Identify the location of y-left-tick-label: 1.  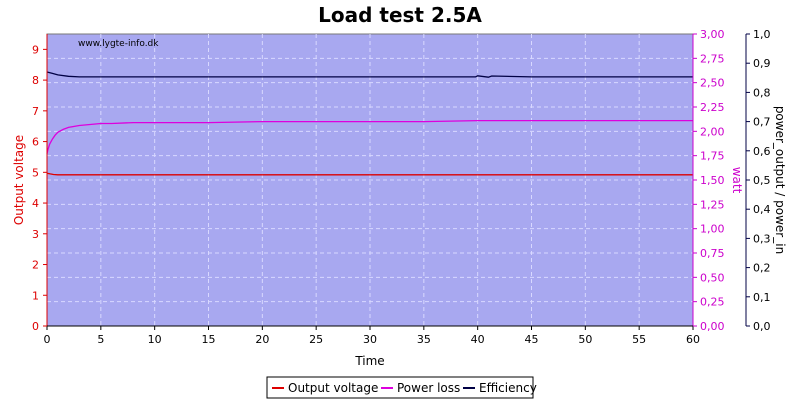
(35, 295).